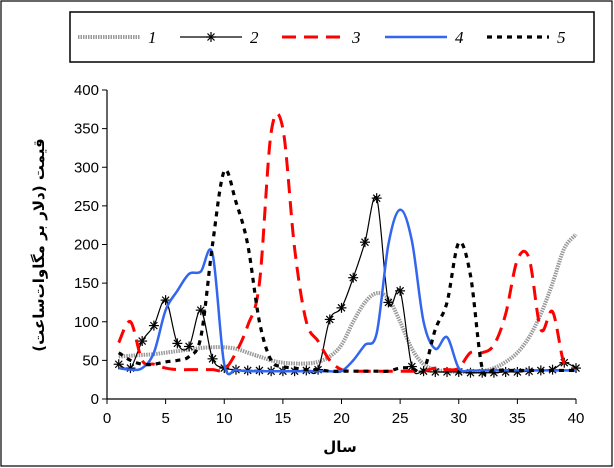 The height and width of the screenshot is (468, 614). What do you see at coordinates (86, 245) in the screenshot?
I see `y-tick-label: 200` at bounding box center [86, 245].